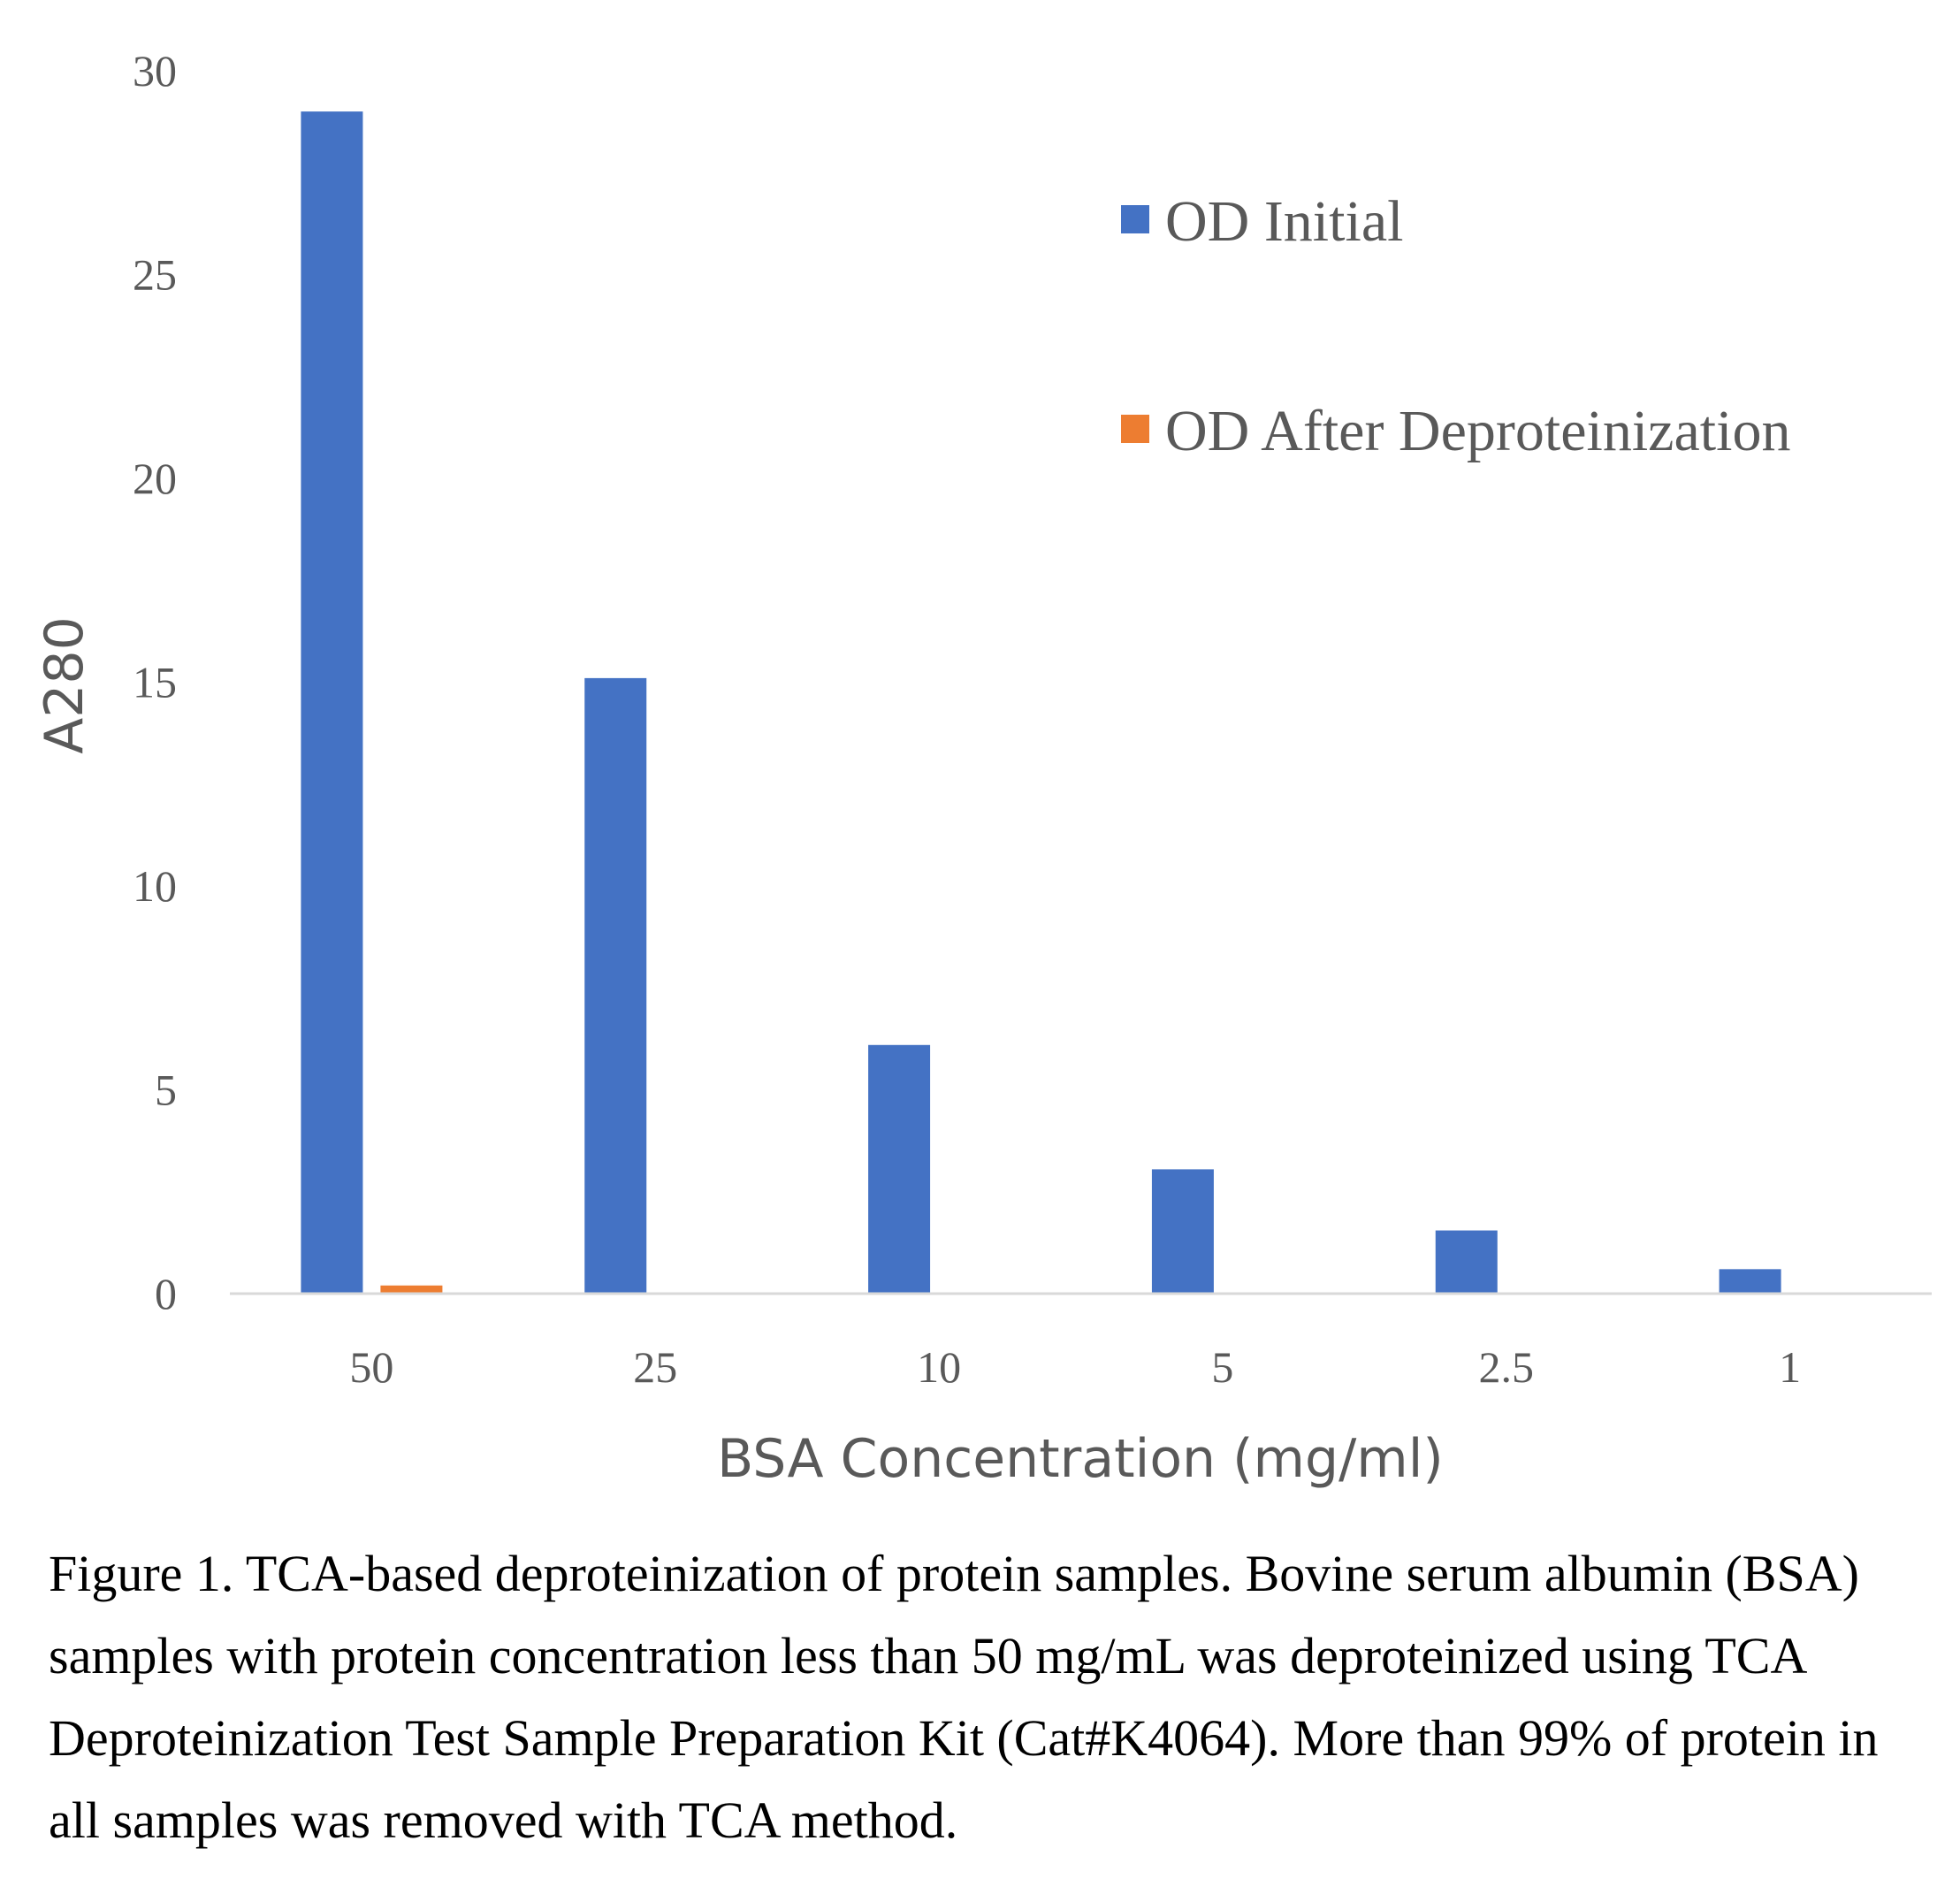  I want to click on y-tick-label: 25, so click(155, 275).